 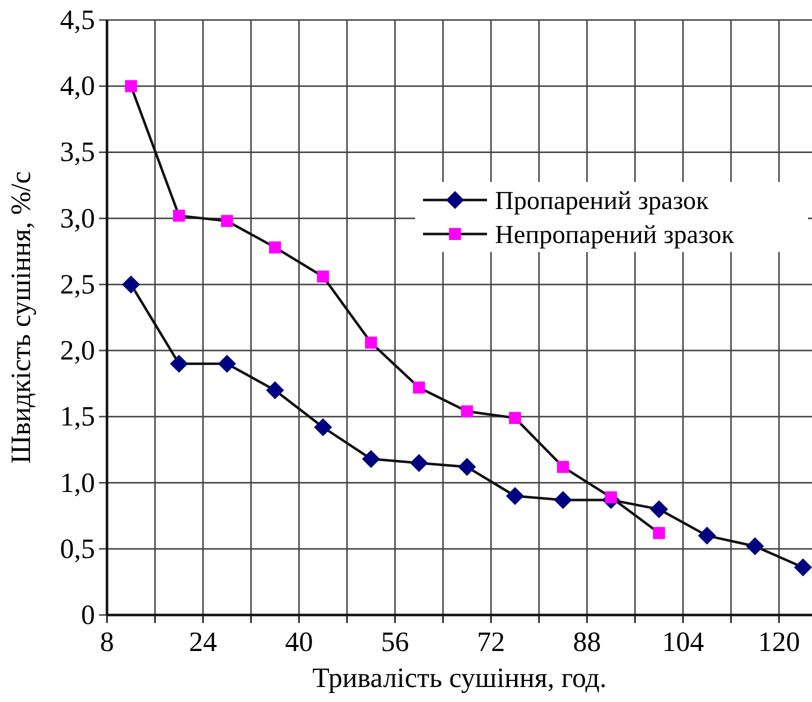 What do you see at coordinates (395, 642) in the screenshot?
I see `x-tick-label: 56` at bounding box center [395, 642].